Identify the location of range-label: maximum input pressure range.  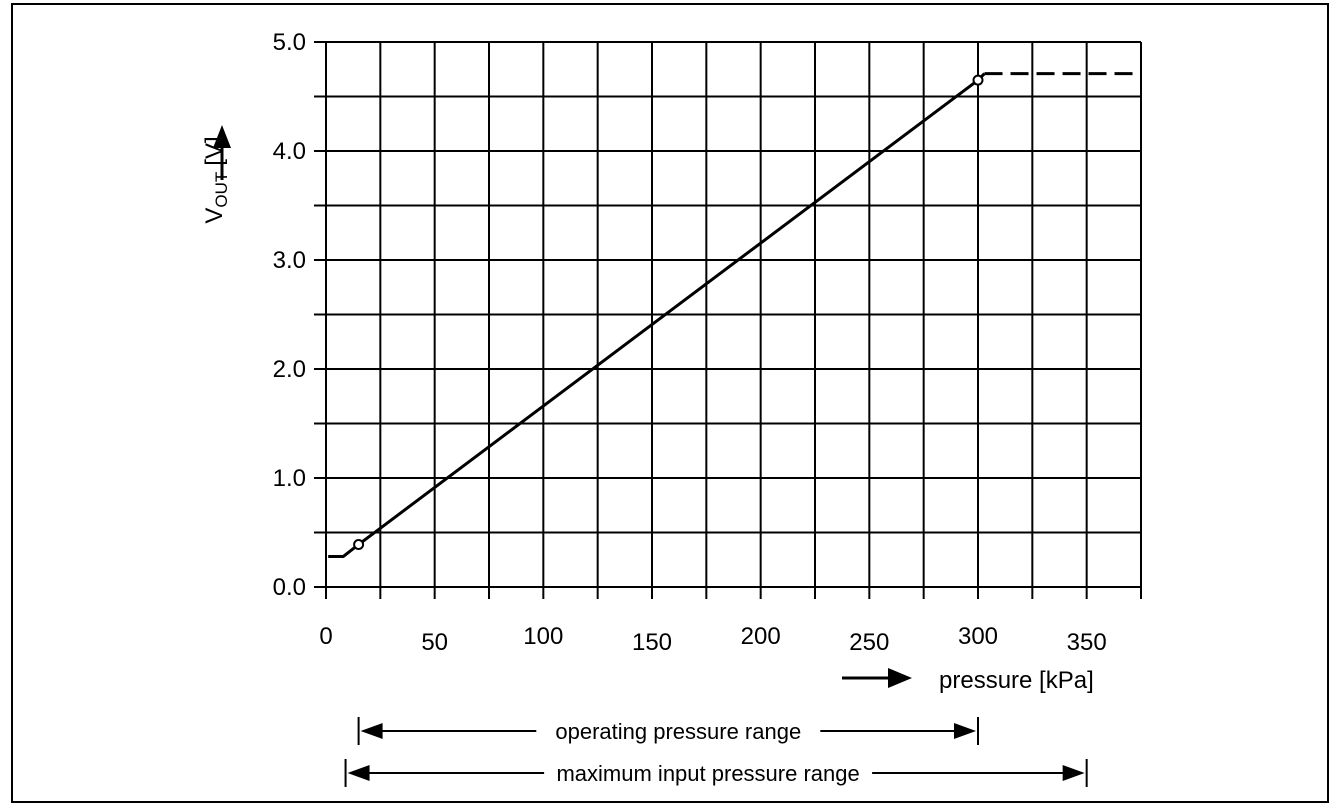
(707, 773).